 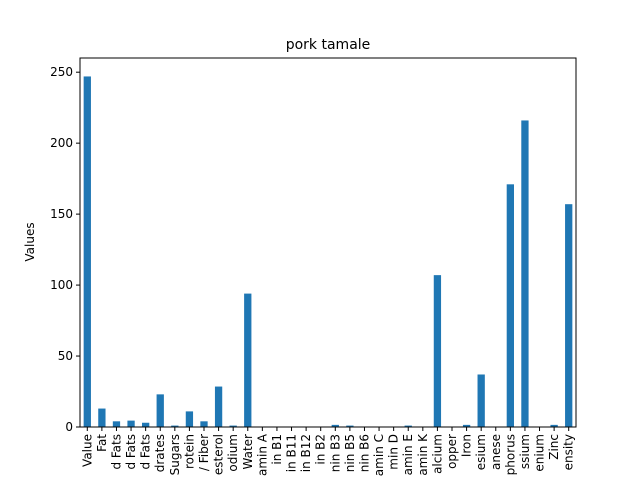 What do you see at coordinates (408, 454) in the screenshot?
I see `x-tick-label: amin E` at bounding box center [408, 454].